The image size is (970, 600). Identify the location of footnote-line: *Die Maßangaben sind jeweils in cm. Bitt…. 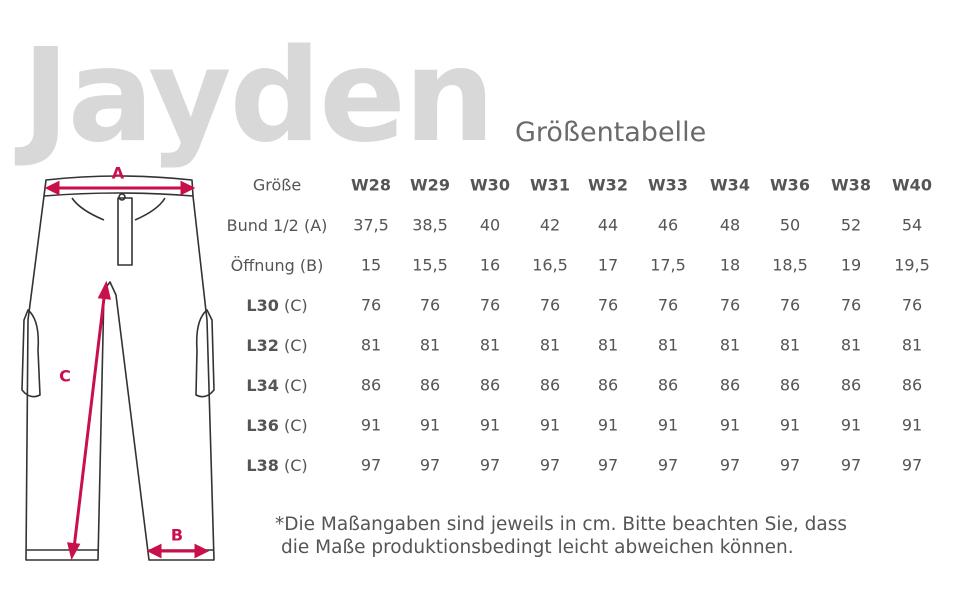
(561, 524).